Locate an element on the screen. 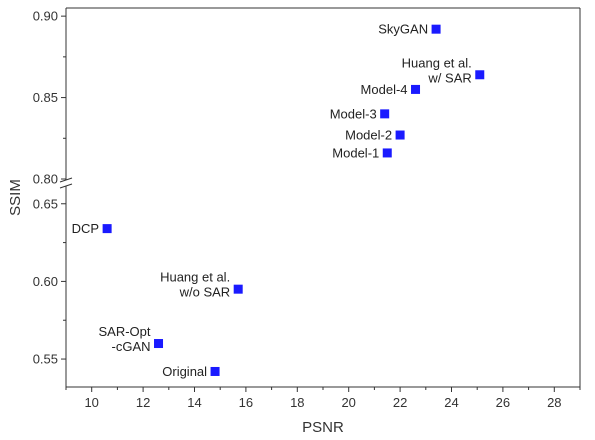 This screenshot has height=440, width=595. x-tick-label: 12 is located at coordinates (143, 402).